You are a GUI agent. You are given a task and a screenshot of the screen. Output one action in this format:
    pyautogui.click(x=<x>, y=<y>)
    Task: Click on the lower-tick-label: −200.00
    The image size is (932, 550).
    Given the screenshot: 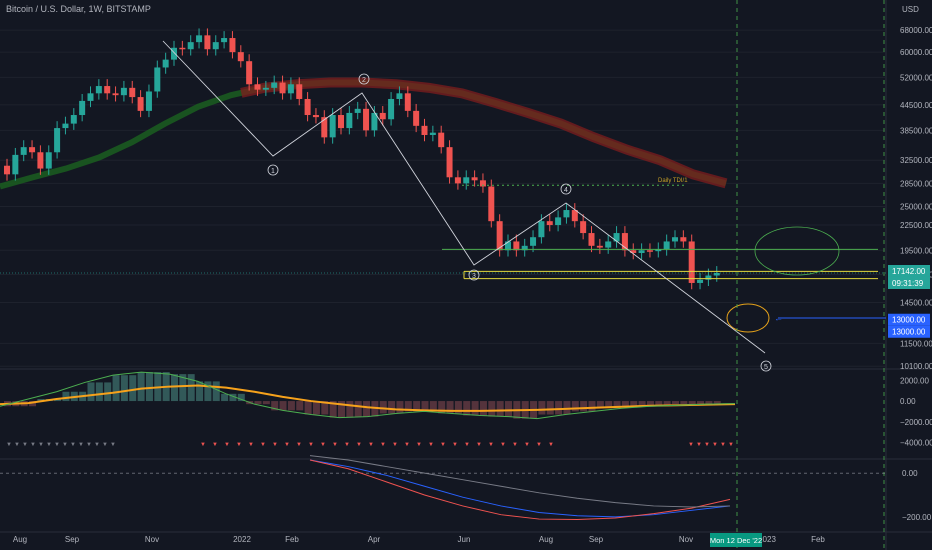 What is the action you would take?
    pyautogui.click(x=917, y=517)
    